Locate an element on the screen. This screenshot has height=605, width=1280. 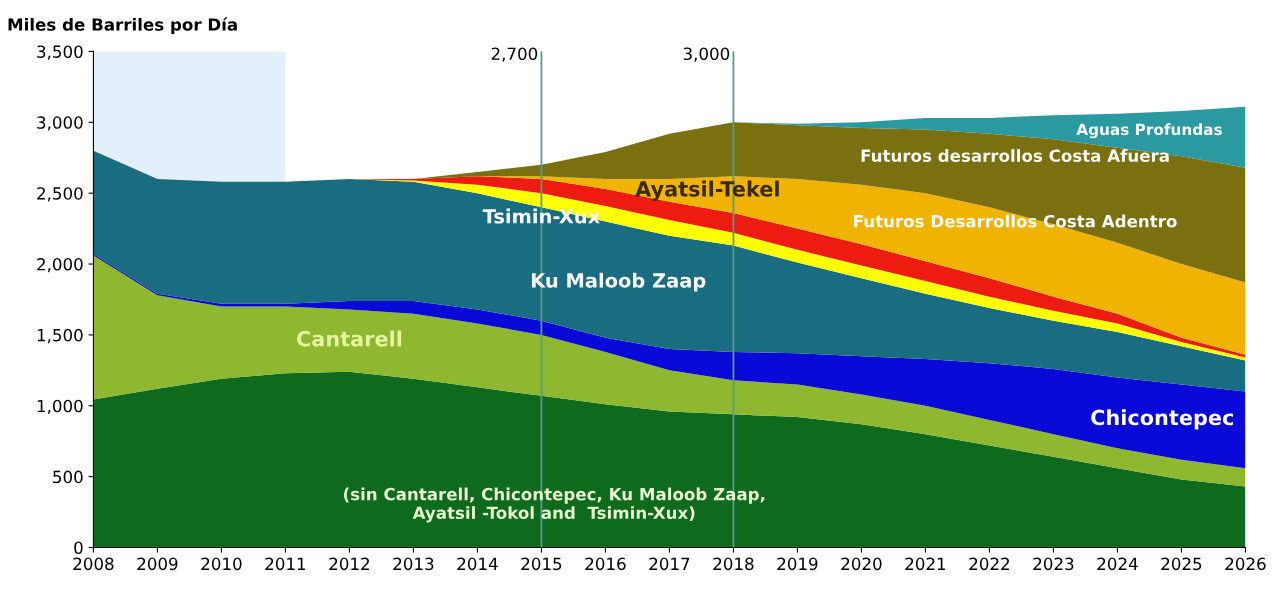
x-tick-label: 2009 is located at coordinates (157, 564).